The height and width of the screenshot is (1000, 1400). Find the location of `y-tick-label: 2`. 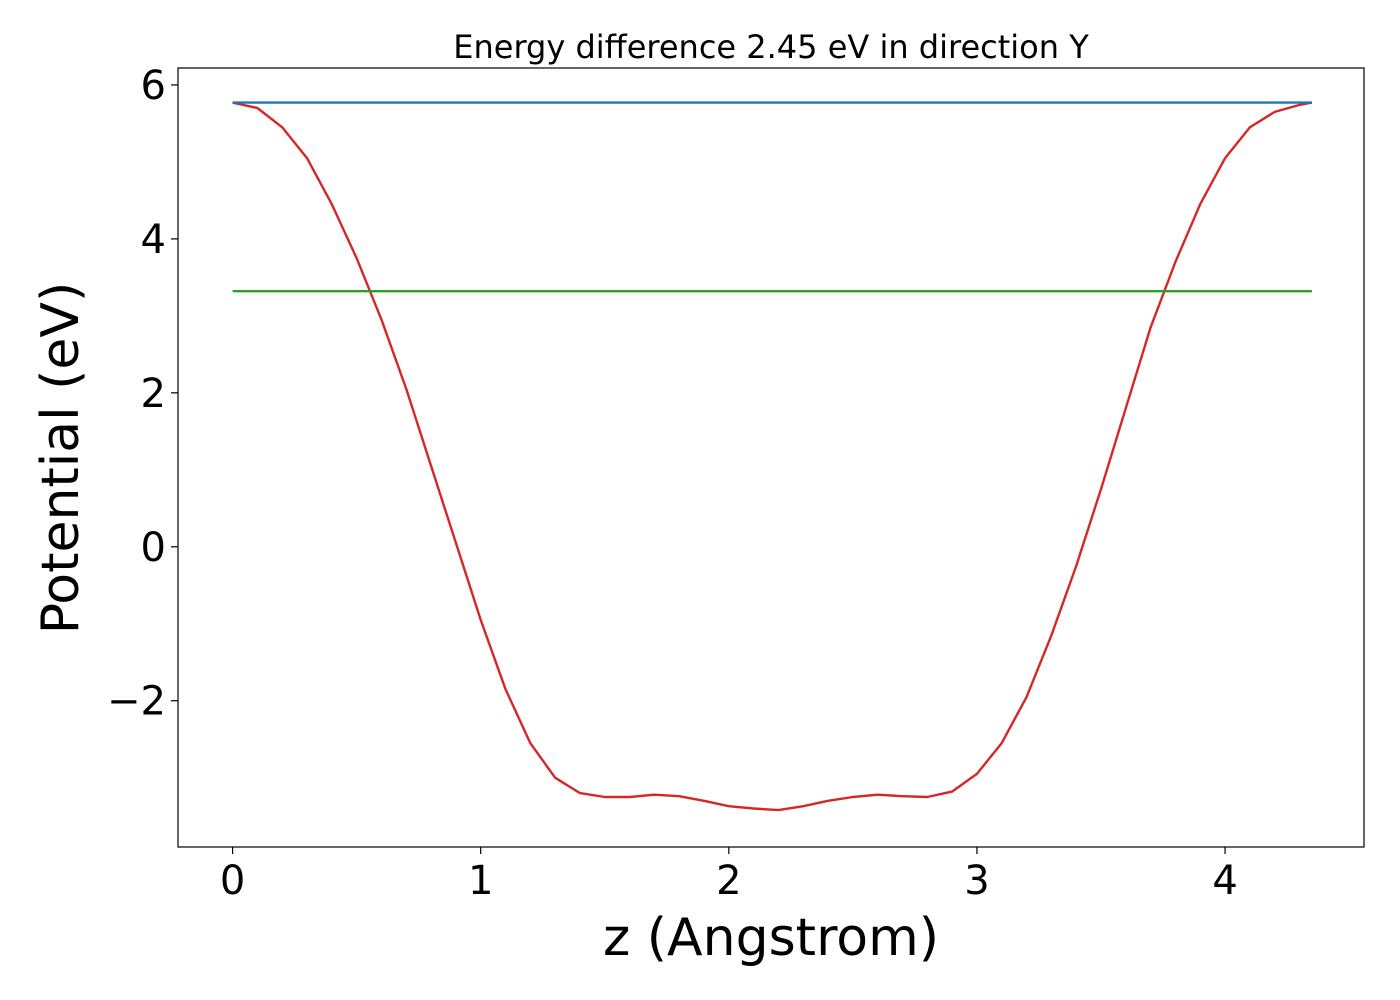

y-tick-label: 2 is located at coordinates (153, 394).